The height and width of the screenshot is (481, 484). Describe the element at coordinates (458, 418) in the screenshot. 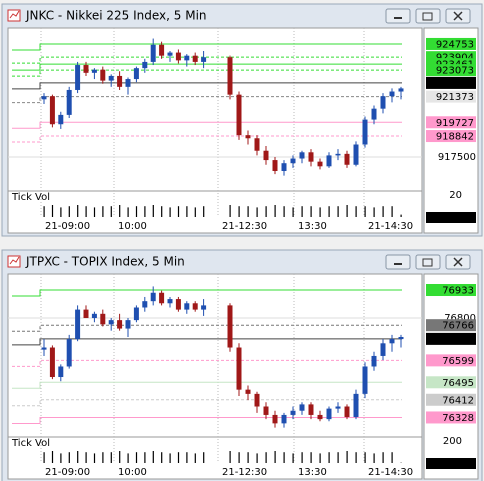

I see `level-label: 76328` at that location.